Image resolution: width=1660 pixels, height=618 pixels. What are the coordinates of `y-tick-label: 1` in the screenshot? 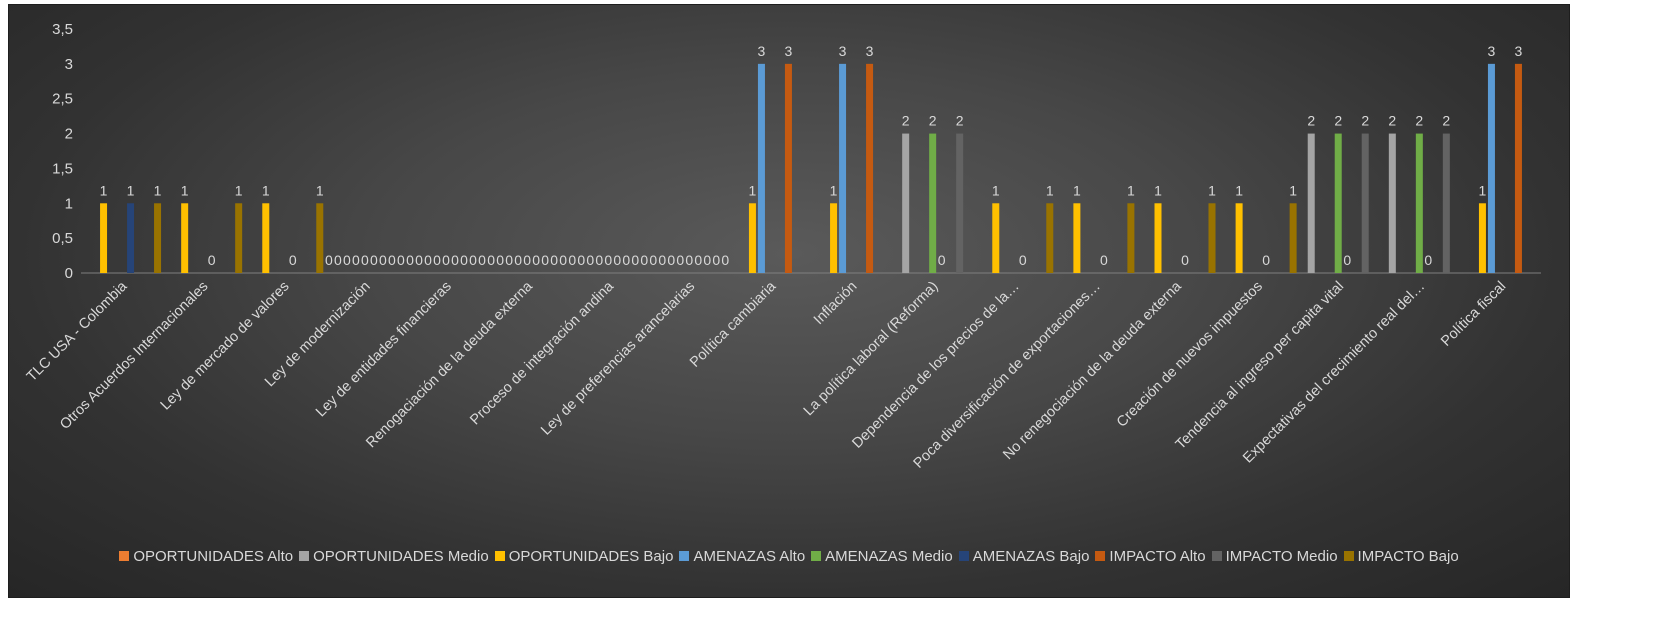 It's located at (69, 203).